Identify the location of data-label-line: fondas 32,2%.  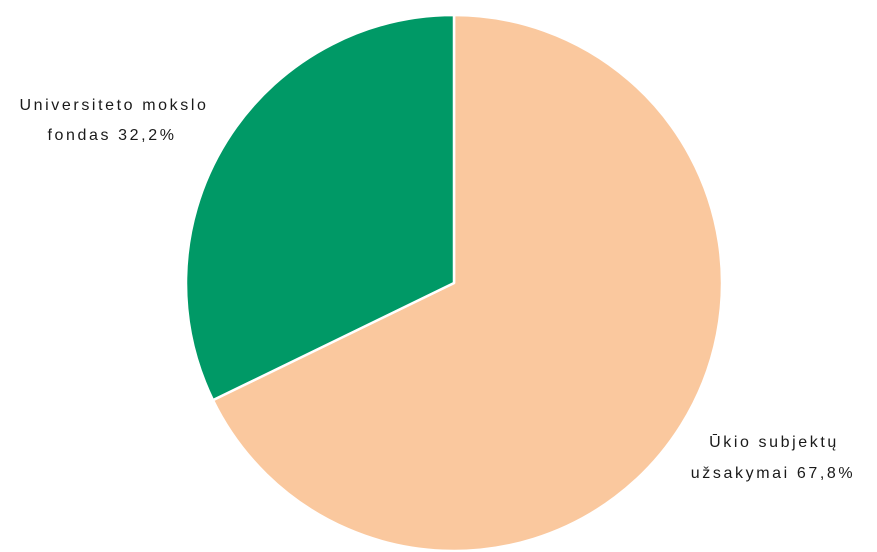
(111, 135).